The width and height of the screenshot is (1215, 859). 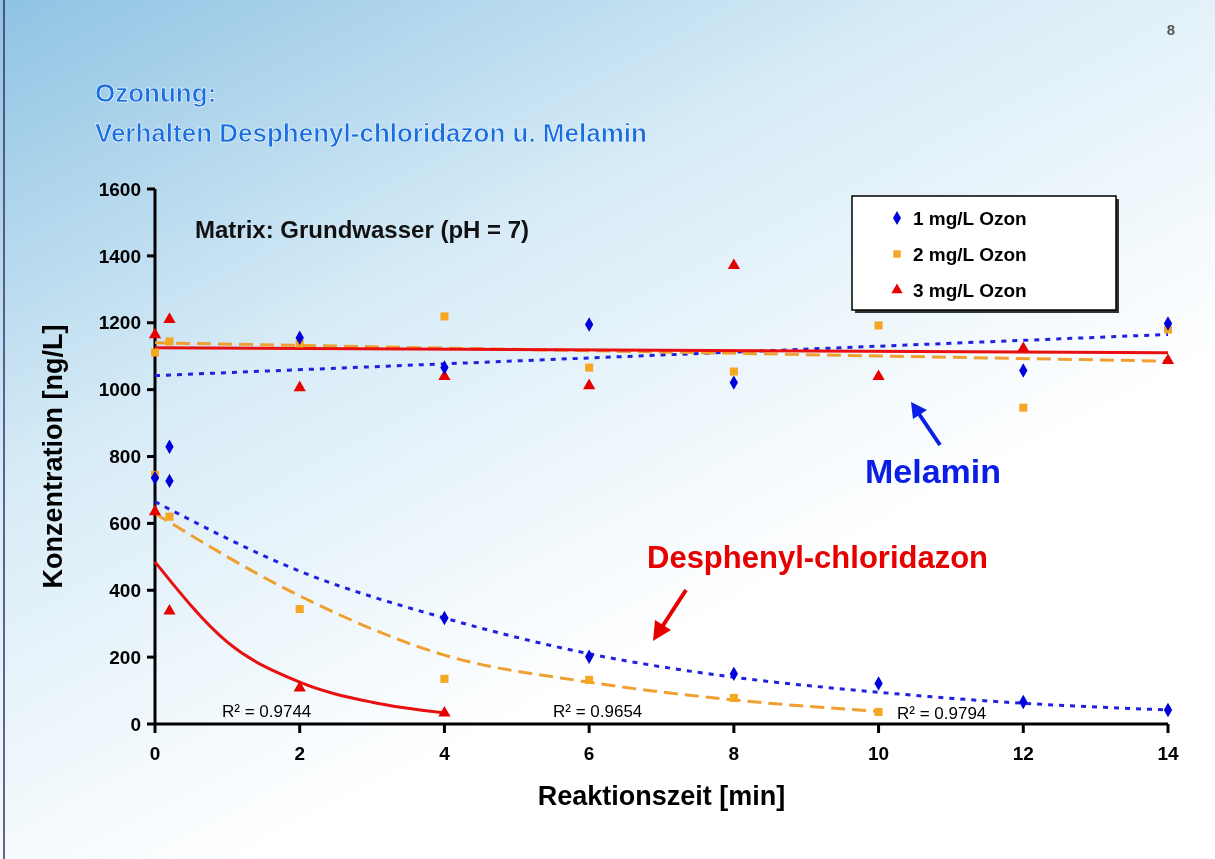 I want to click on x-tick-label: 8, so click(x=734, y=753).